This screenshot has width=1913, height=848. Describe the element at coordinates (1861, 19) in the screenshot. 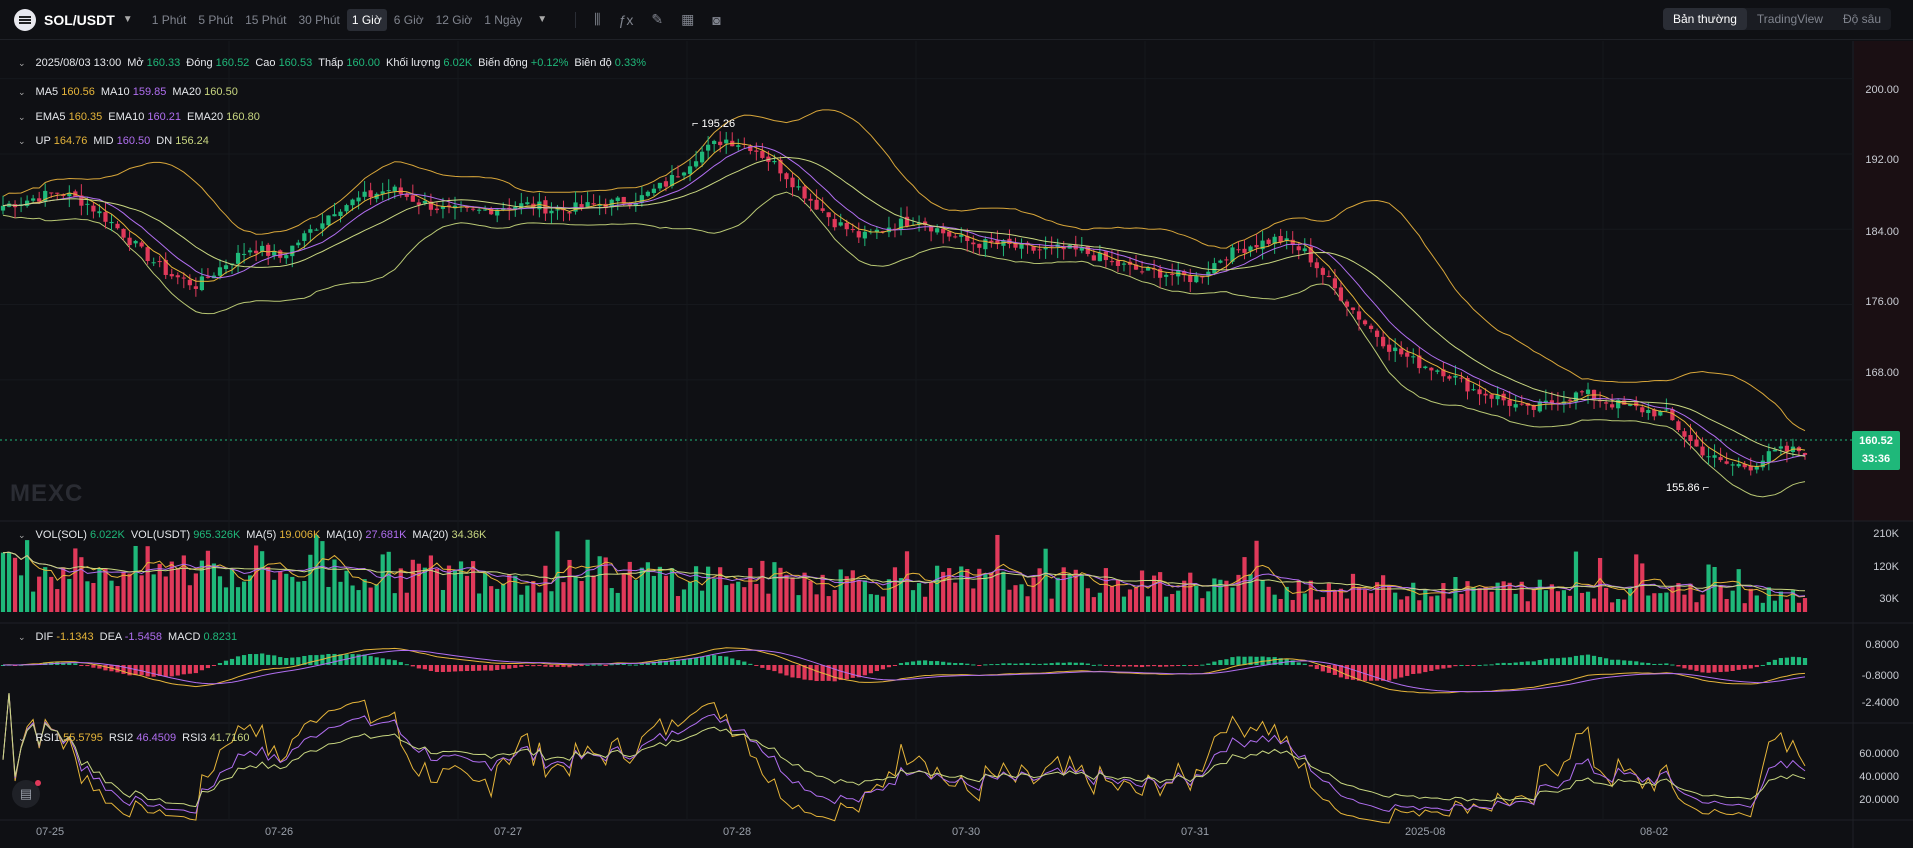

I see `tab-depth: Độ sâu` at that location.